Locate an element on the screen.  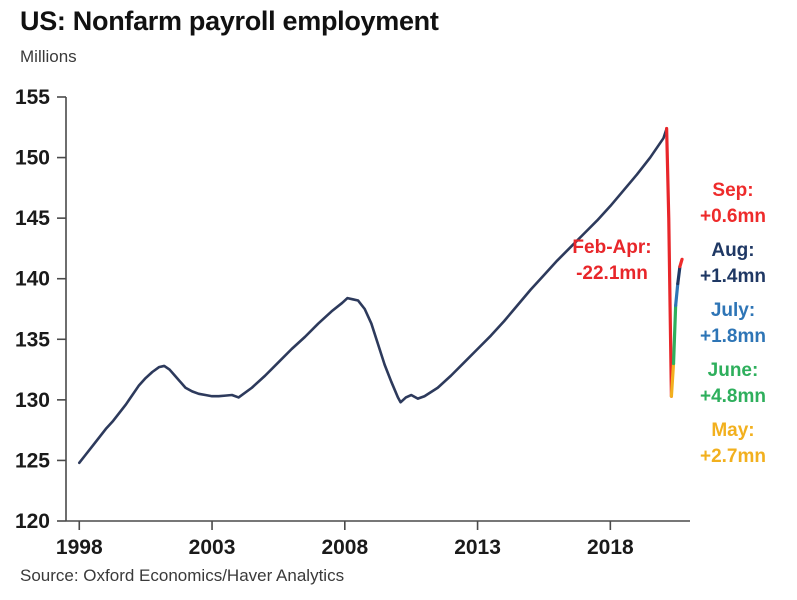
y-axis-tick-label: 150 is located at coordinates (32, 158).